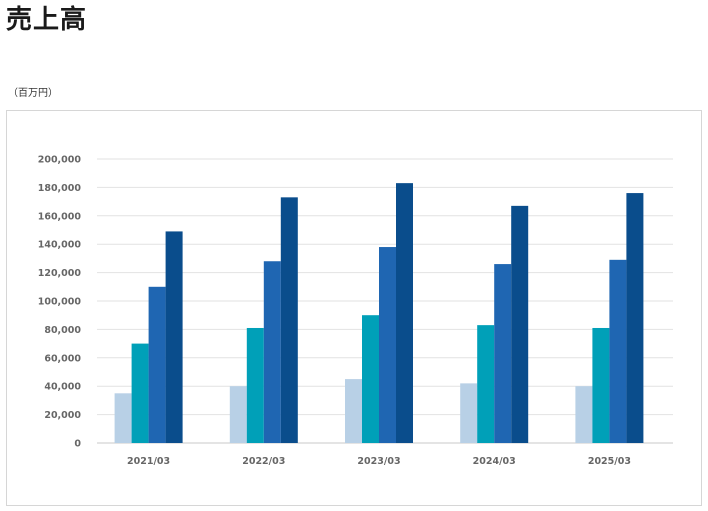  What do you see at coordinates (609, 461) in the screenshot?
I see `x-tick-label: 2025/03` at bounding box center [609, 461].